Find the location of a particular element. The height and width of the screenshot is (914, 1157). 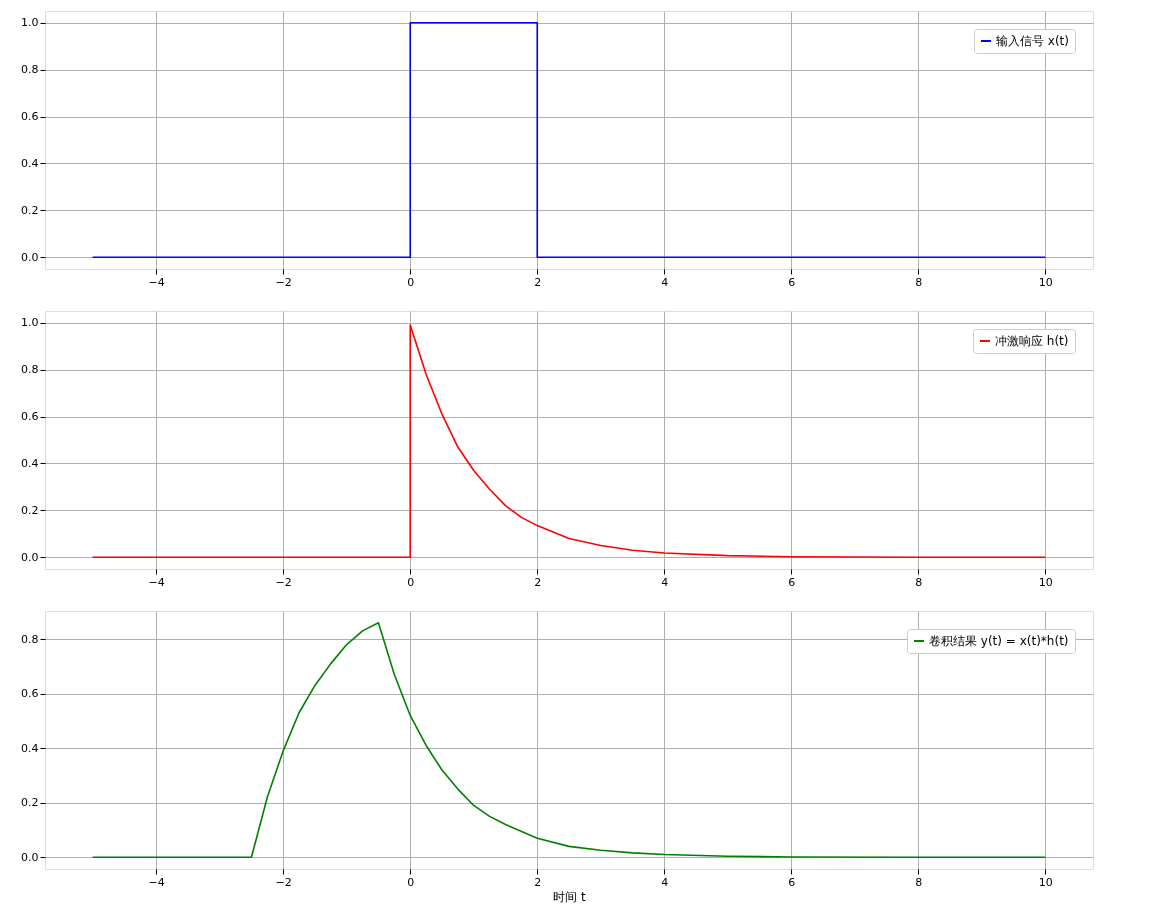

legend-label: 卷积结果 y(t) = x(t)*h(t) is located at coordinates (999, 641).